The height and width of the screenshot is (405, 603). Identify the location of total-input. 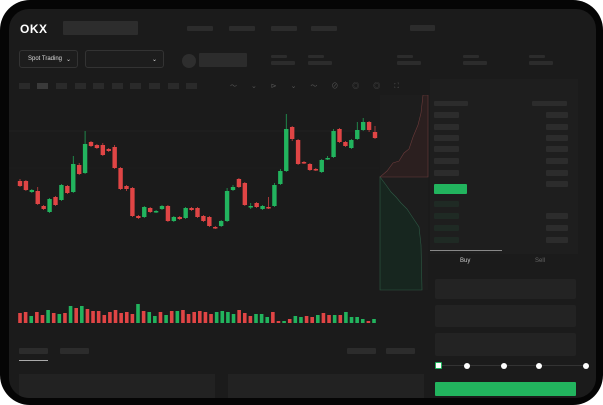
(505, 344).